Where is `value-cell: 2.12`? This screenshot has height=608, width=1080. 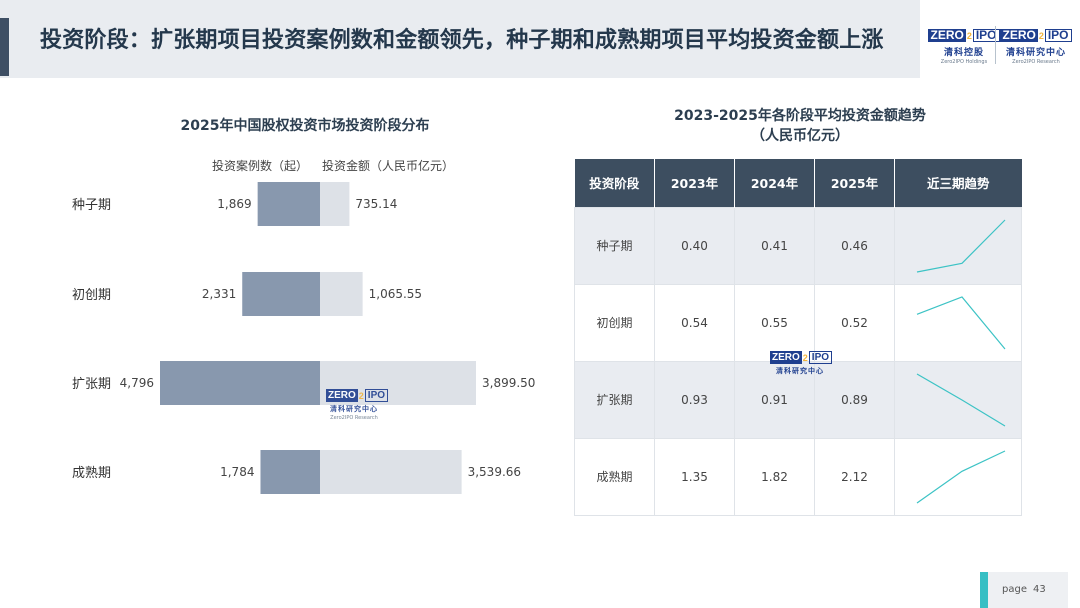
value-cell: 2.12 is located at coordinates (854, 476).